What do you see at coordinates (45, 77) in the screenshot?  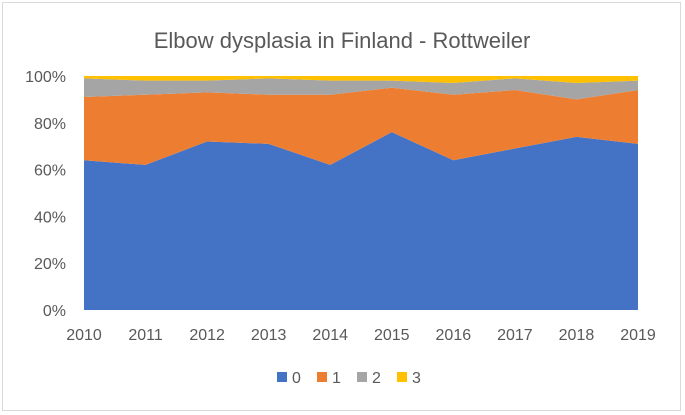 I see `y-tick-label: 100%` at bounding box center [45, 77].